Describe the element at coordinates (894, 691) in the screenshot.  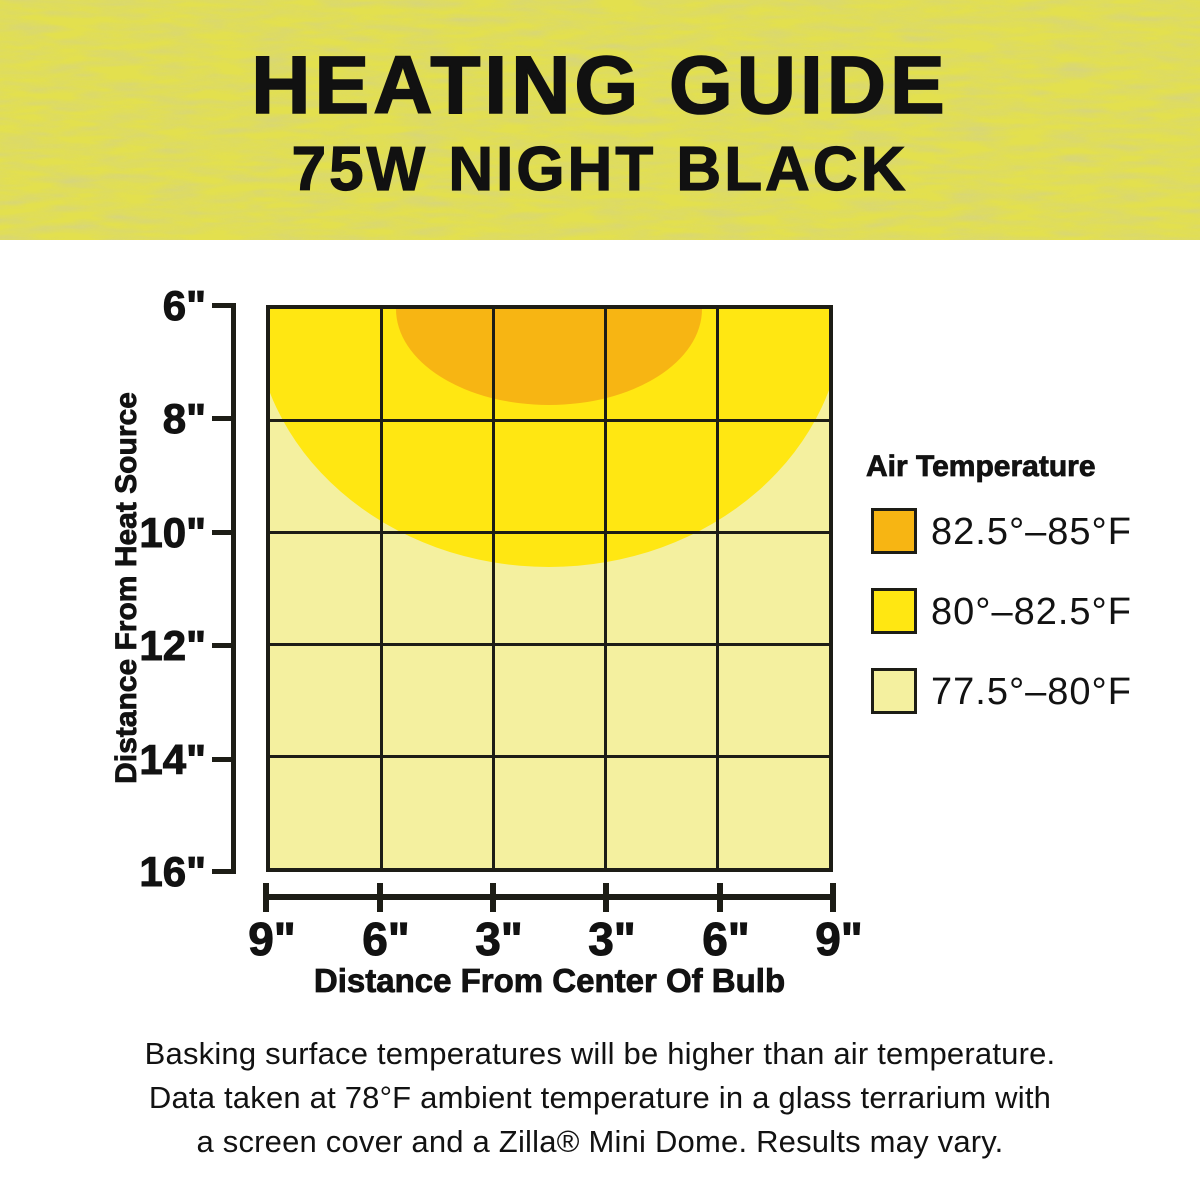
I see `legend-swatch-pale-yellow` at that location.